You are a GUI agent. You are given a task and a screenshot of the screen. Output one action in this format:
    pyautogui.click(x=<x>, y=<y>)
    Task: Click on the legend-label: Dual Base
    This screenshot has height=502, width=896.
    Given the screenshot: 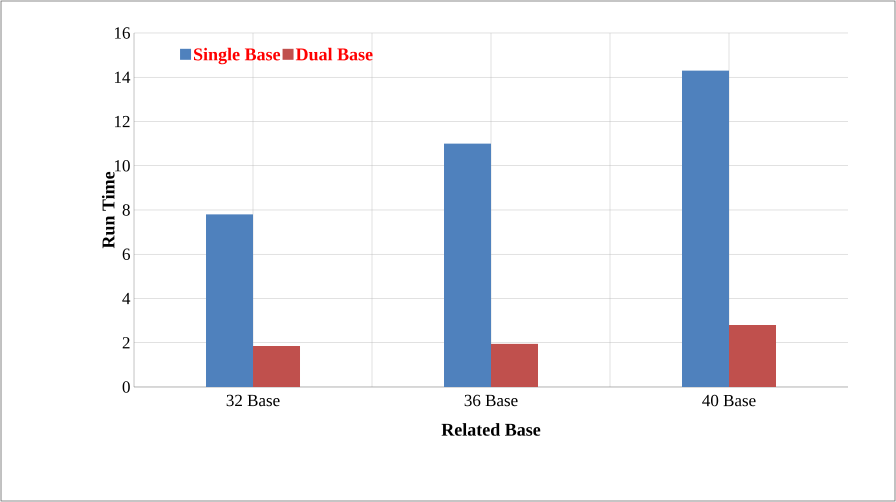 What is the action you would take?
    pyautogui.click(x=334, y=54)
    